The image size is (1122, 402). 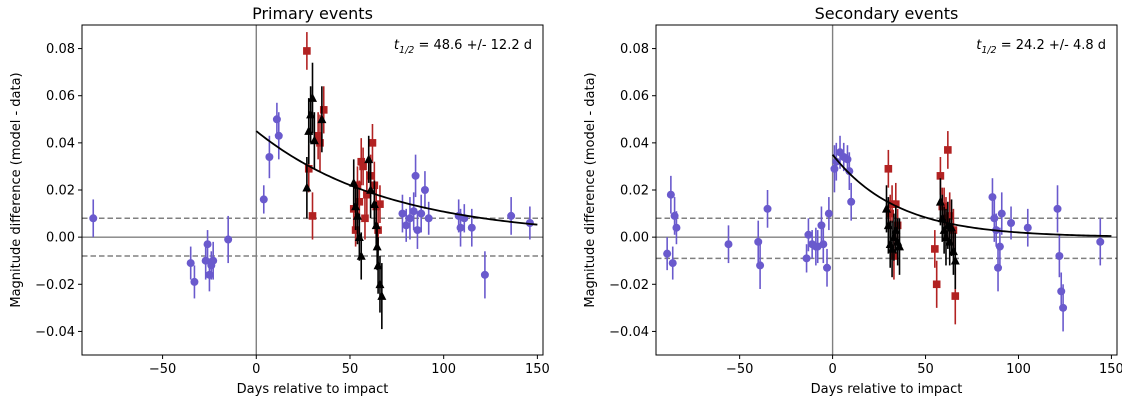 What do you see at coordinates (634, 143) in the screenshot?
I see `secondary-y-tick-label: 0.04` at bounding box center [634, 143].